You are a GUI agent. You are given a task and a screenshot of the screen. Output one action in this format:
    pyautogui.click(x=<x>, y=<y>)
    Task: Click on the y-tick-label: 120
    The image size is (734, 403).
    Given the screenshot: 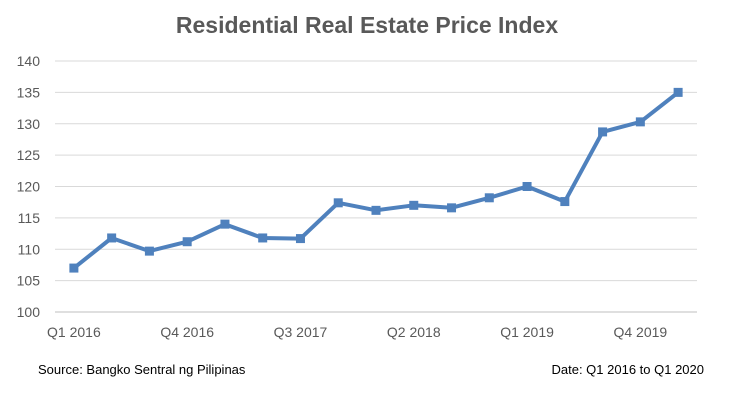 What is the action you would take?
    pyautogui.click(x=29, y=187)
    